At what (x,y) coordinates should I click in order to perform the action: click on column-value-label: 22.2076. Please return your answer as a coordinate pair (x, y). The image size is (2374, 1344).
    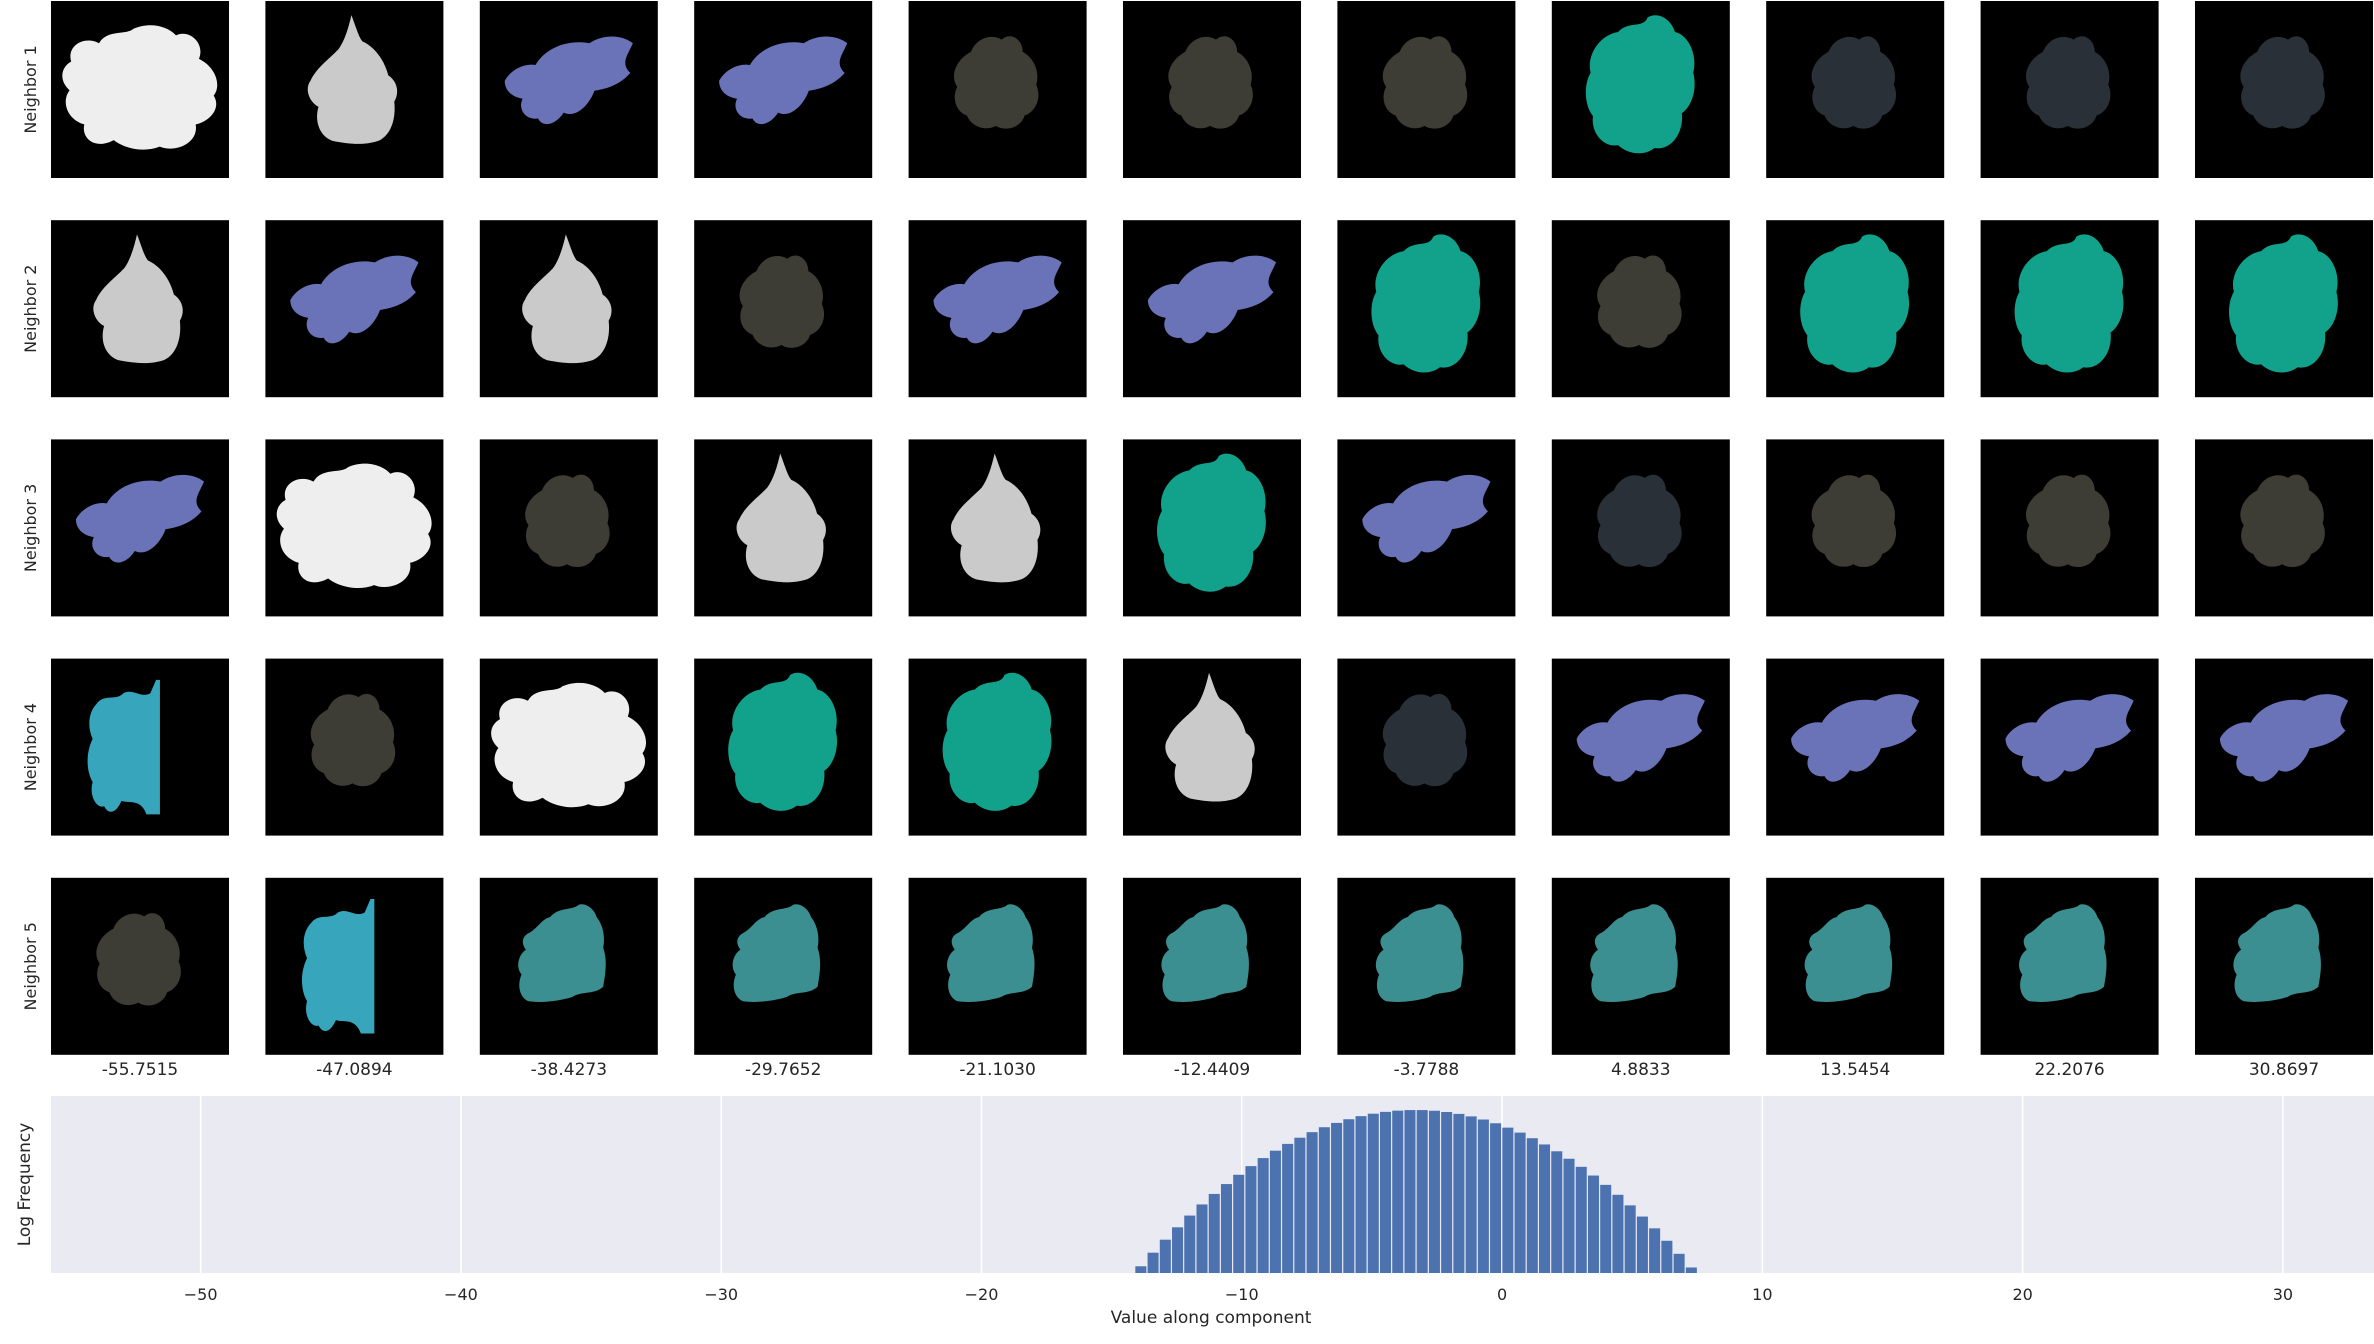
    Looking at the image, I should click on (2069, 1070).